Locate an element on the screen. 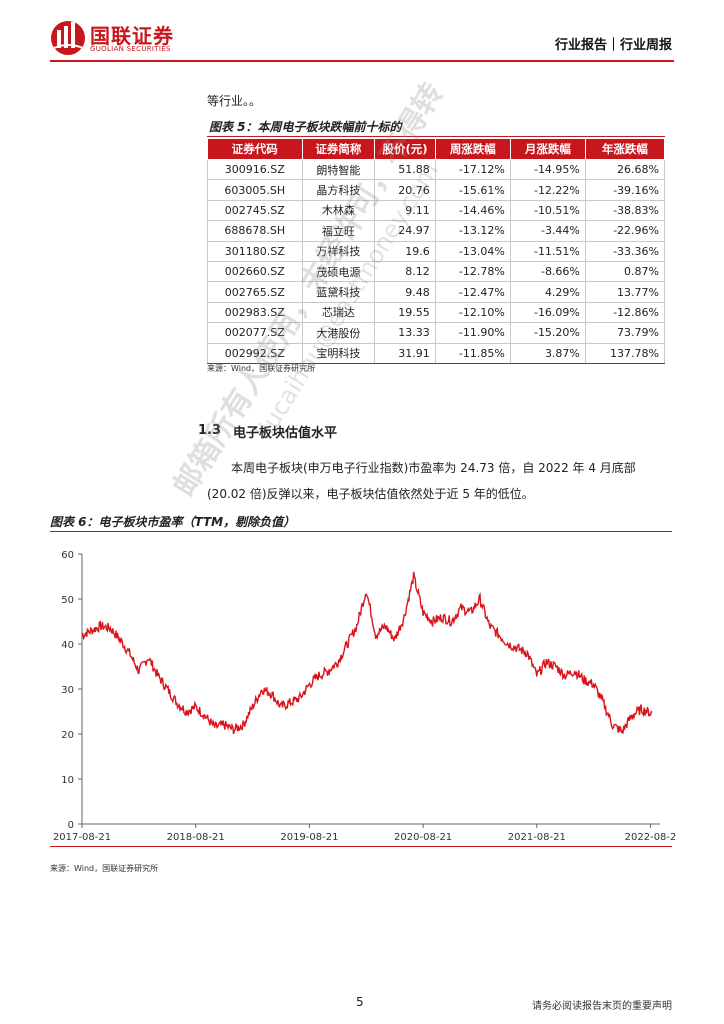  table-row: 603005.SH 晶方科技 20.76 -15.61% -12.22% -39.16% is located at coordinates (436, 190).